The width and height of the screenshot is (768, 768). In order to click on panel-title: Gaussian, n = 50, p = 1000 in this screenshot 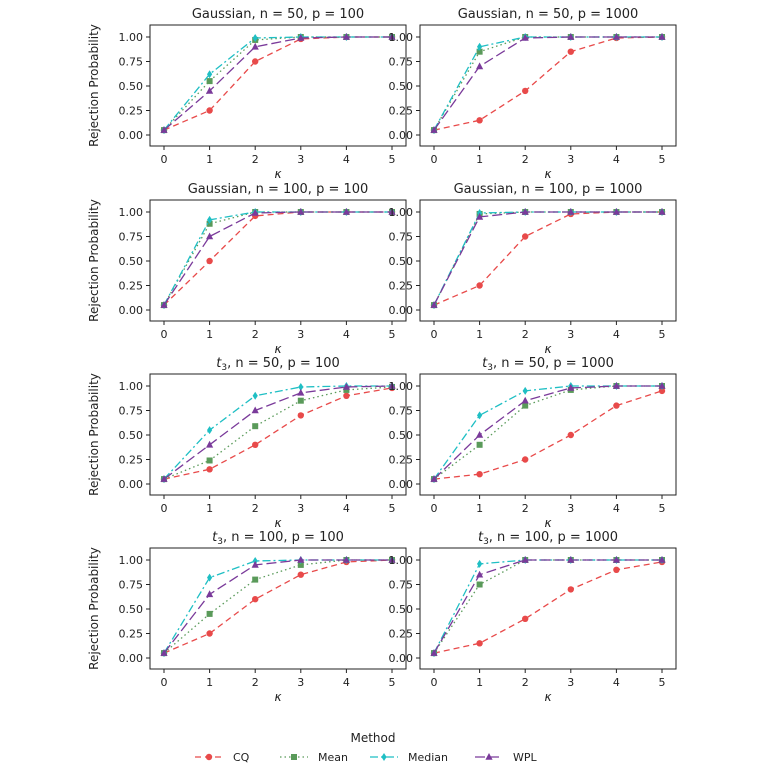, I will do `click(548, 14)`.